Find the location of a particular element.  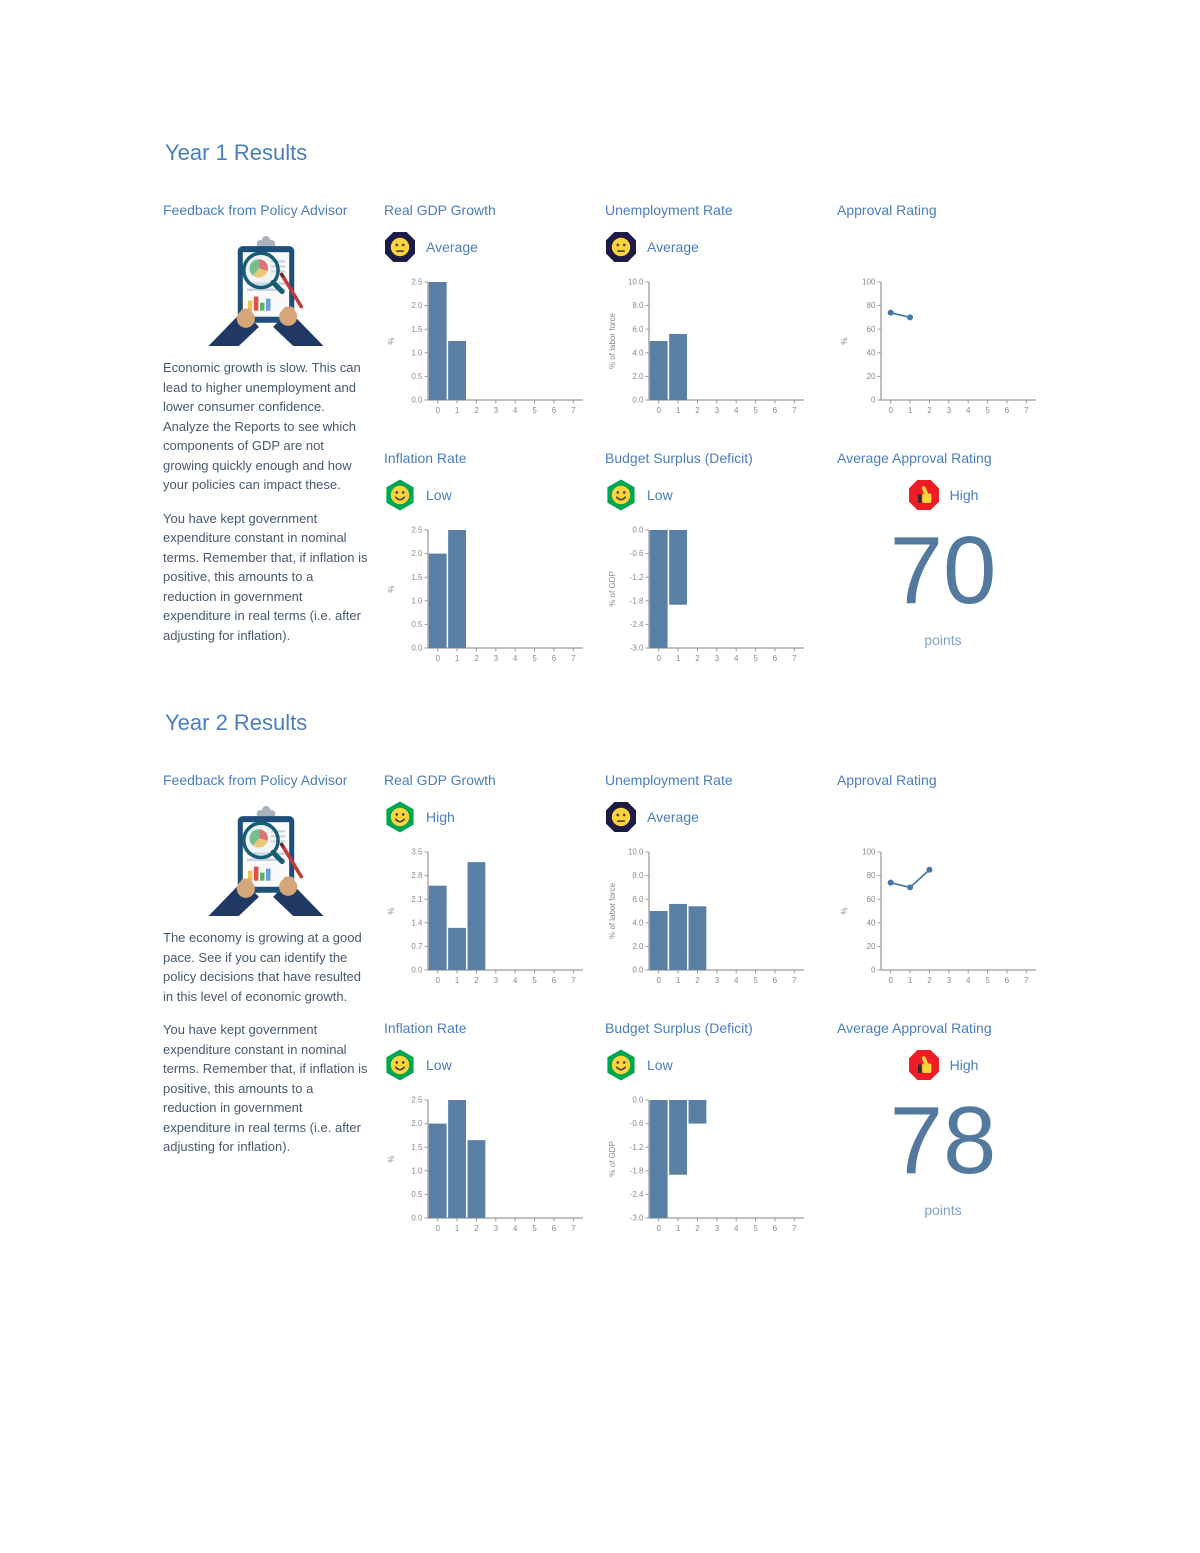

svg-text: 2.8 is located at coordinates (417, 875).